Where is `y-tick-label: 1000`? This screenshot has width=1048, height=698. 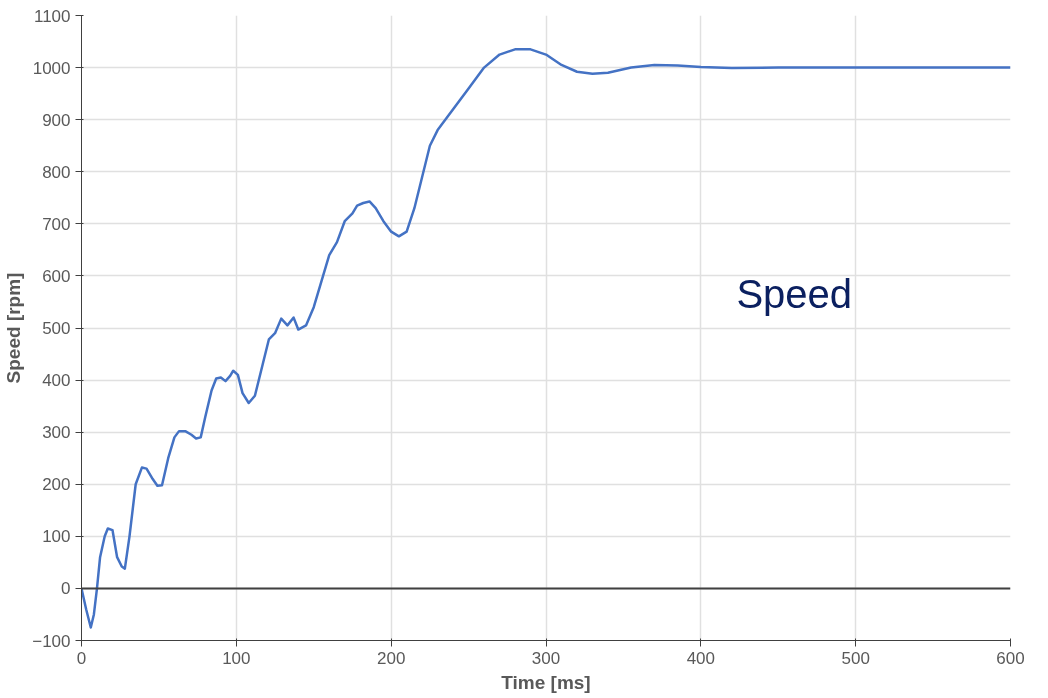
y-tick-label: 1000 is located at coordinates (51, 68).